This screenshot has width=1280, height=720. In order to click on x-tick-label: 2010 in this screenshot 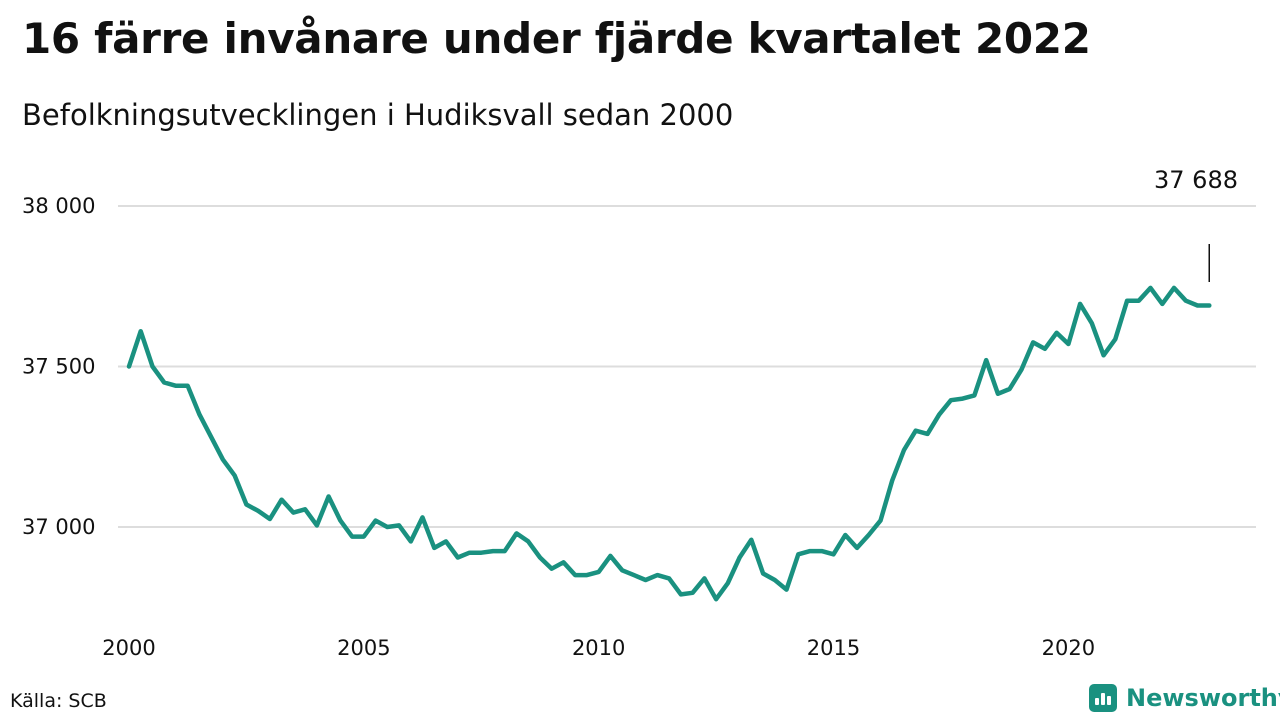, I will do `click(598, 648)`.